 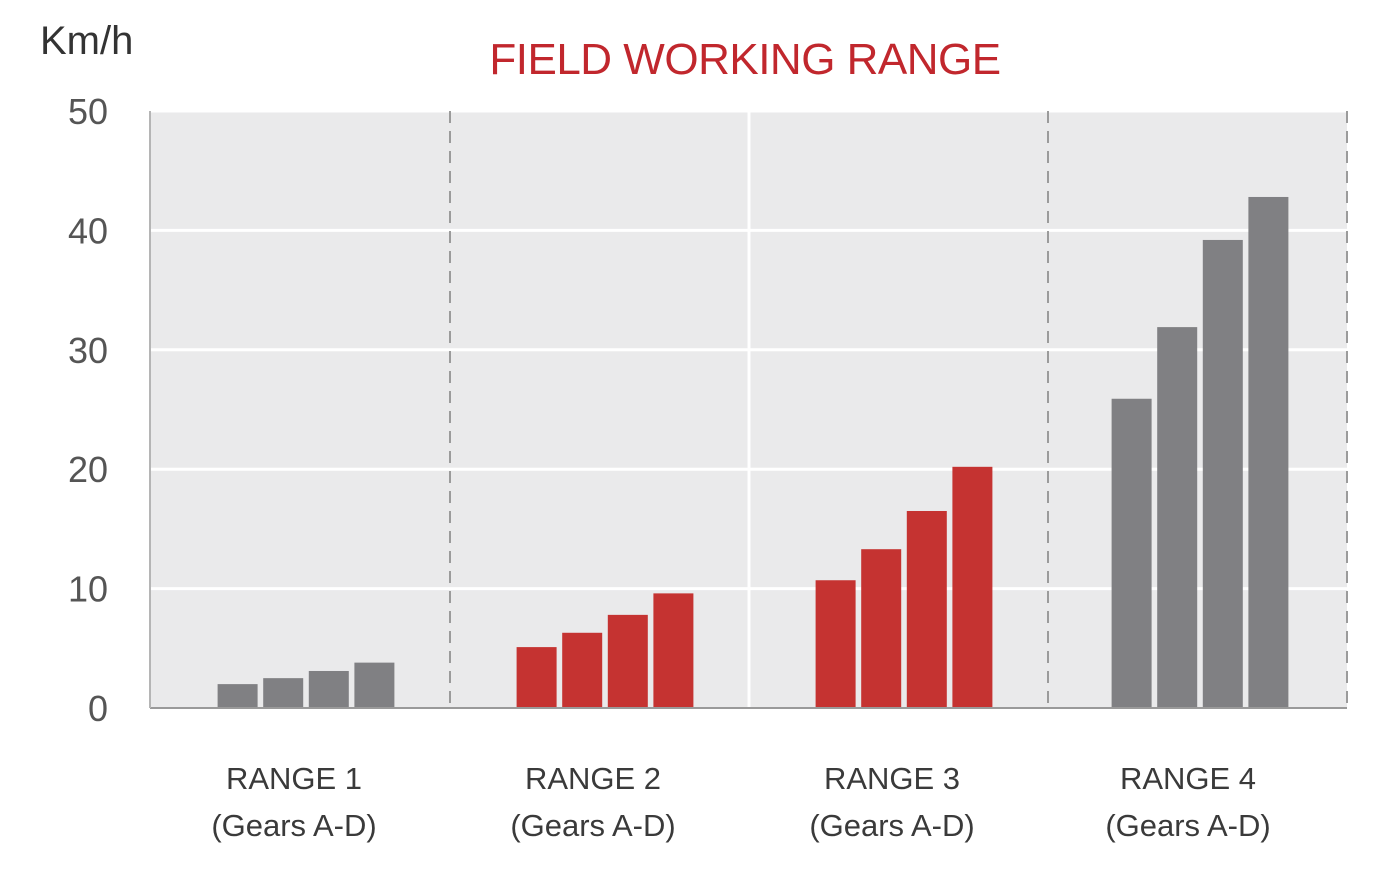 What do you see at coordinates (891, 825) in the screenshot?
I see `category-sublabel-range-3: (Gears A-D)` at bounding box center [891, 825].